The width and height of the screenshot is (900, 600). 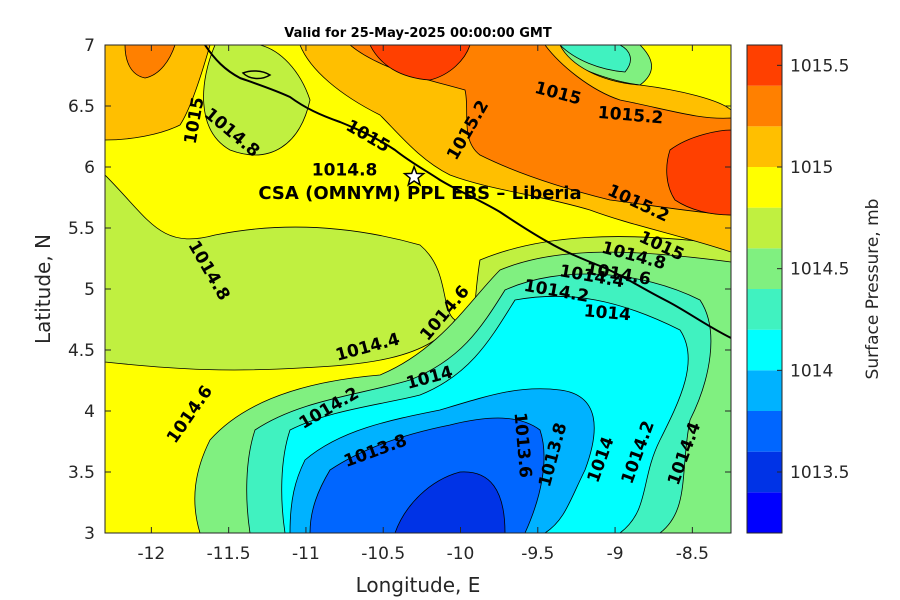 What do you see at coordinates (150, 62) in the screenshot?
I see `fill-level-1015.2-west` at bounding box center [150, 62].